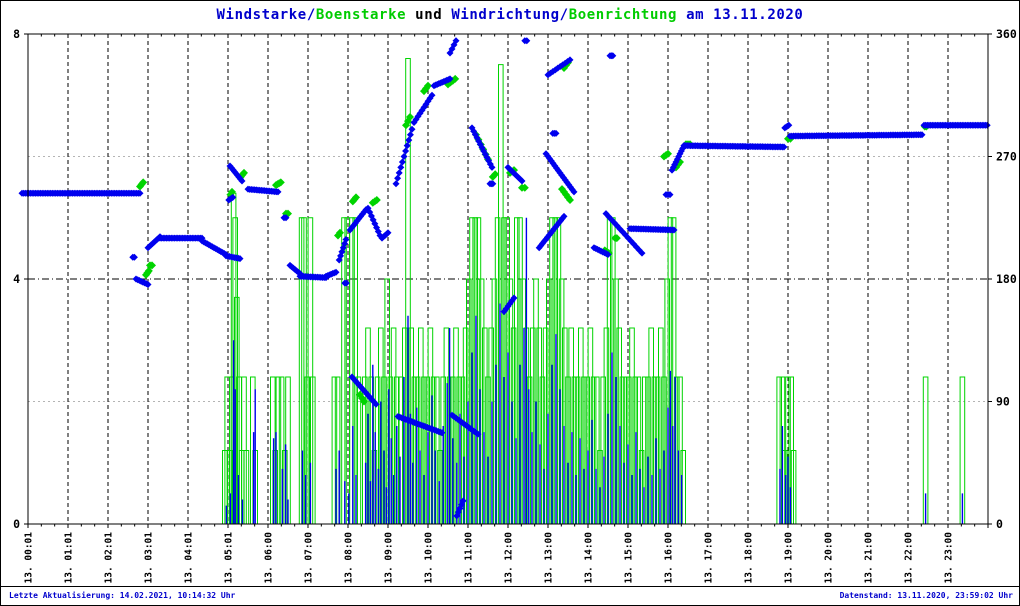 The image size is (1020, 606). Describe the element at coordinates (926, 595) in the screenshot. I see `data-status-text: Datenstand: 13.11.2020, 23:59:02 Uhr` at that location.